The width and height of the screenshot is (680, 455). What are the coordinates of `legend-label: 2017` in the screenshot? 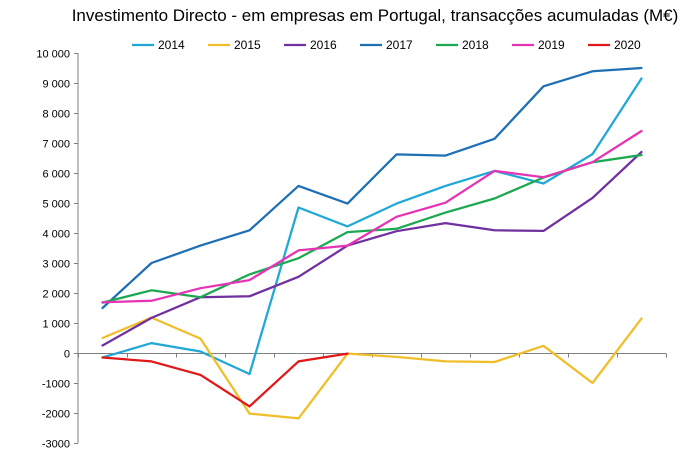 It's located at (399, 45).